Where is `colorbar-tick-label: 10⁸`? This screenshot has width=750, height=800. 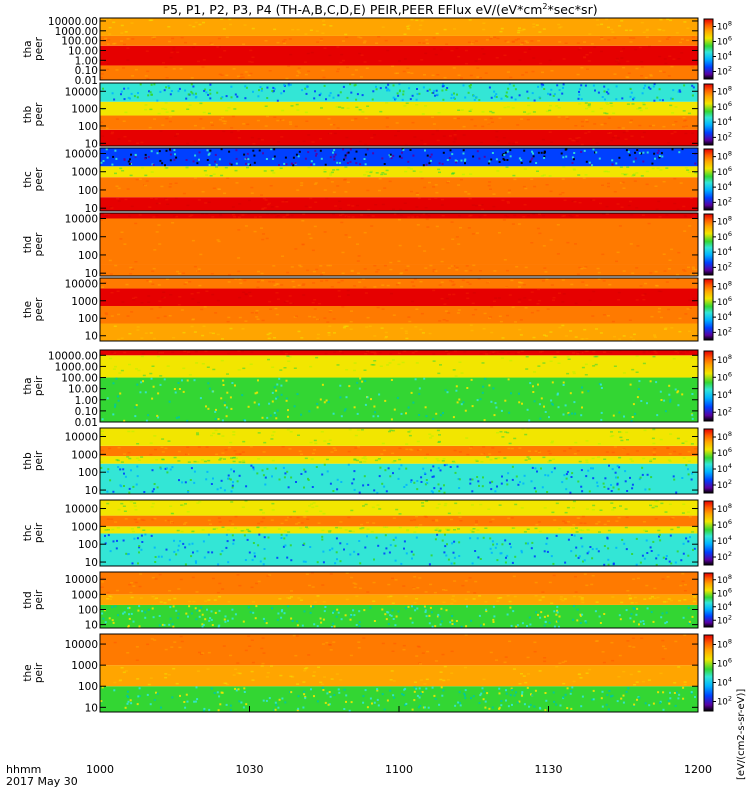
colorbar-tick-label: 10⁸ is located at coordinates (724, 91).